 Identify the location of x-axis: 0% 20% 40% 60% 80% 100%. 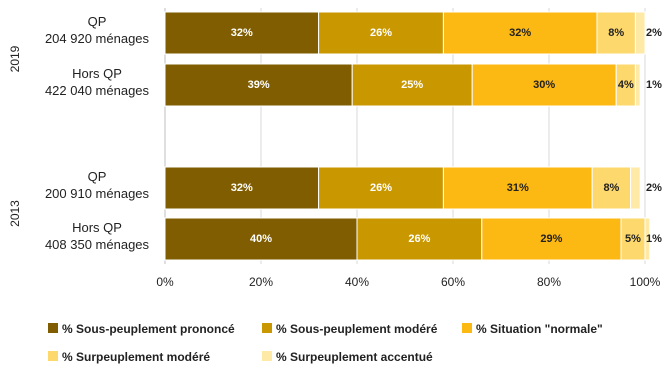
(408, 282).